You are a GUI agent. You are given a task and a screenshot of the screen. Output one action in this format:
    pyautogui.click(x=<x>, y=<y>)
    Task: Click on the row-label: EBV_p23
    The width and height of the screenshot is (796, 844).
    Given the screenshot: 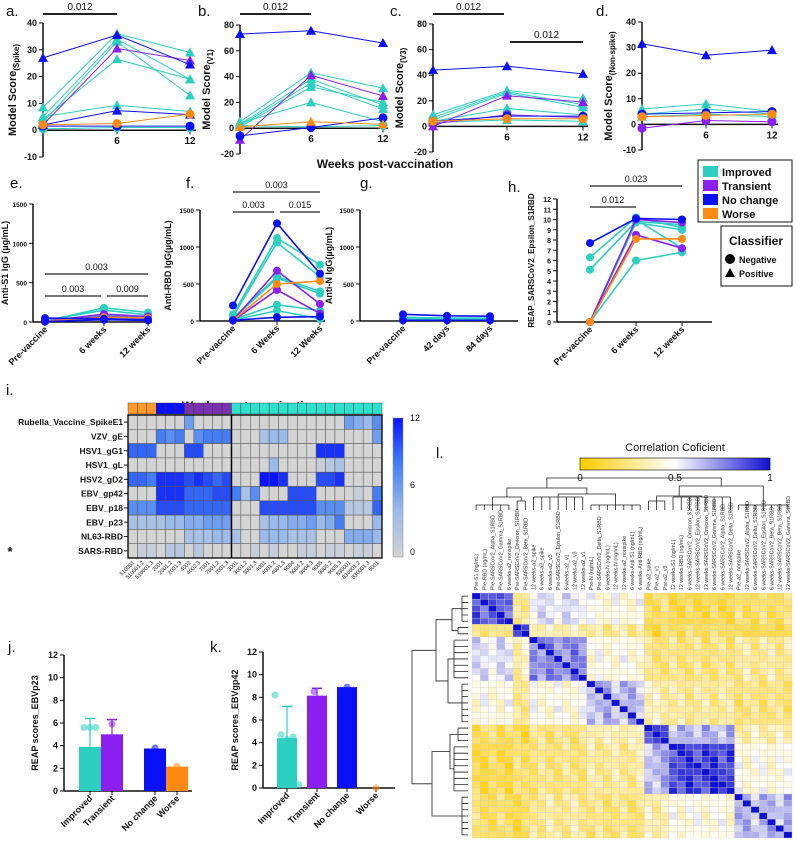 What is the action you would take?
    pyautogui.click(x=104, y=522)
    